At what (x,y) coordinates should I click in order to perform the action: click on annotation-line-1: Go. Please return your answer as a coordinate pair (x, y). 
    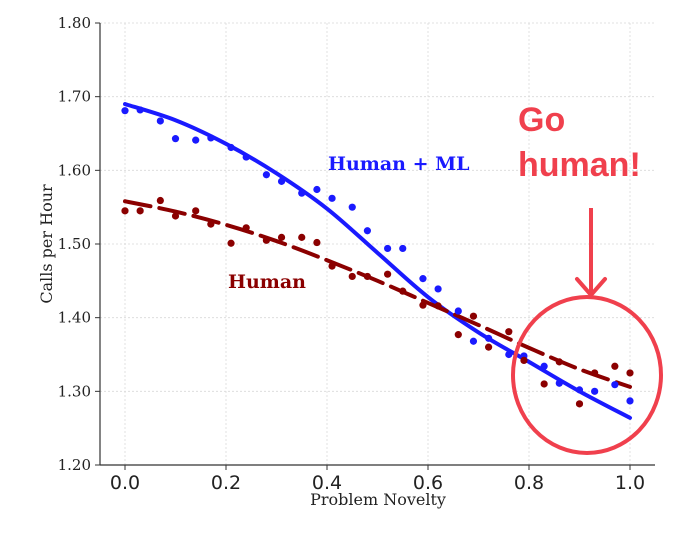
    Looking at the image, I should click on (541, 120).